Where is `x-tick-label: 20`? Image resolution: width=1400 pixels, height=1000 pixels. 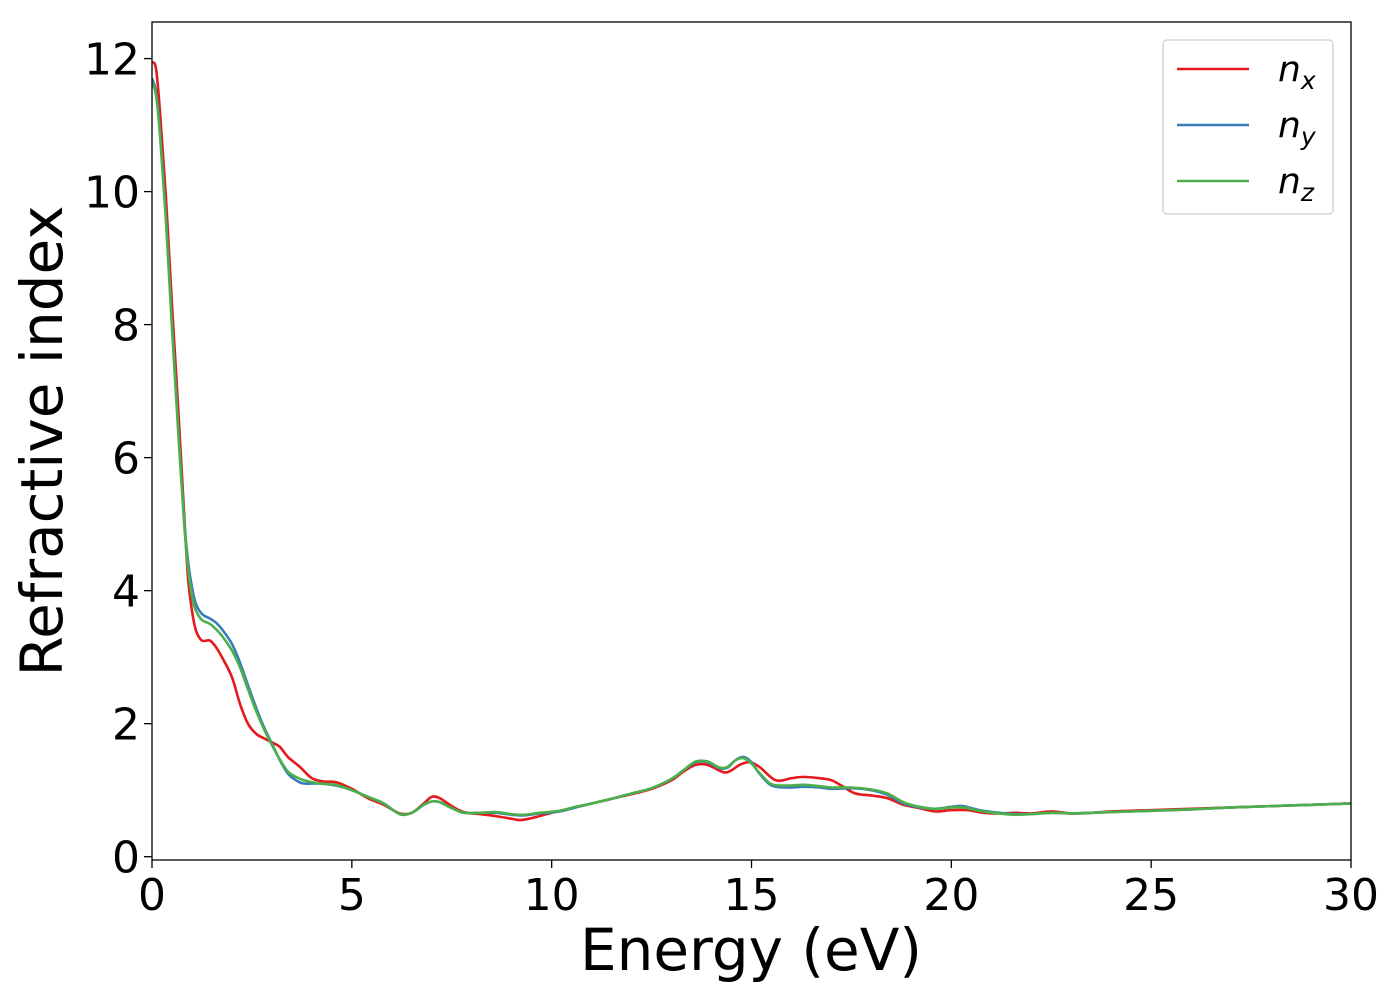 x-tick-label: 20 is located at coordinates (951, 895).